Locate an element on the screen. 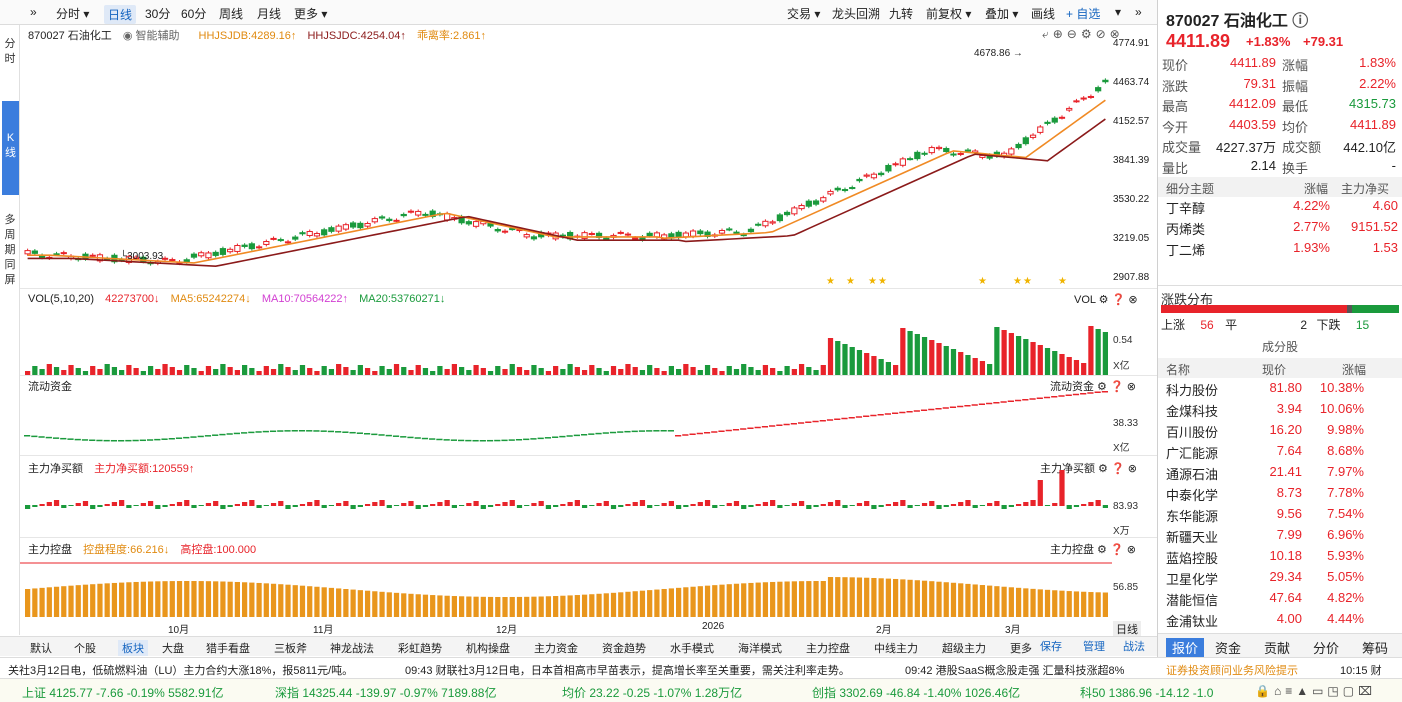 Image resolution: width=1402 pixels, height=702 pixels. component-name: 潜能恒信 is located at coordinates (1192, 600).